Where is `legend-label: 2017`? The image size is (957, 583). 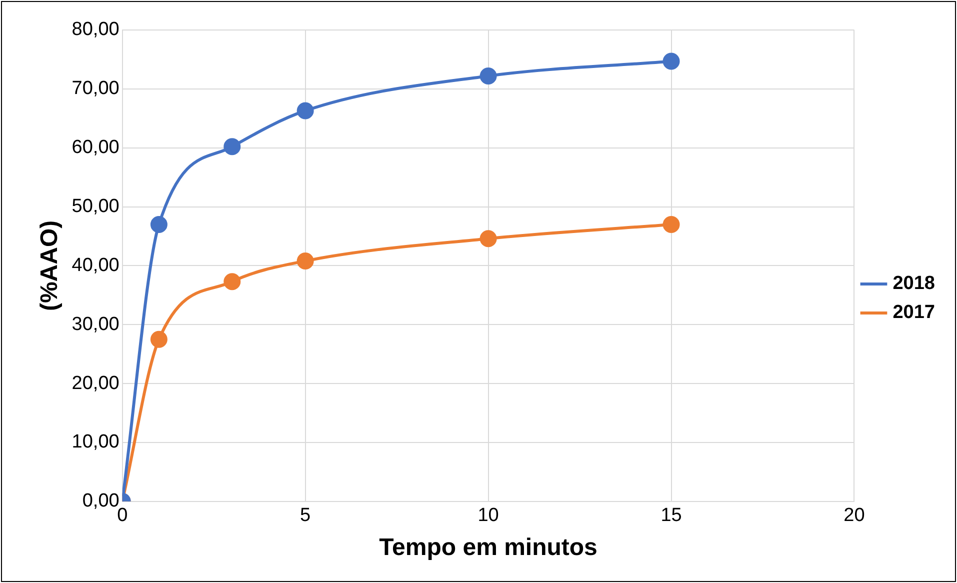 legend-label: 2017 is located at coordinates (914, 313).